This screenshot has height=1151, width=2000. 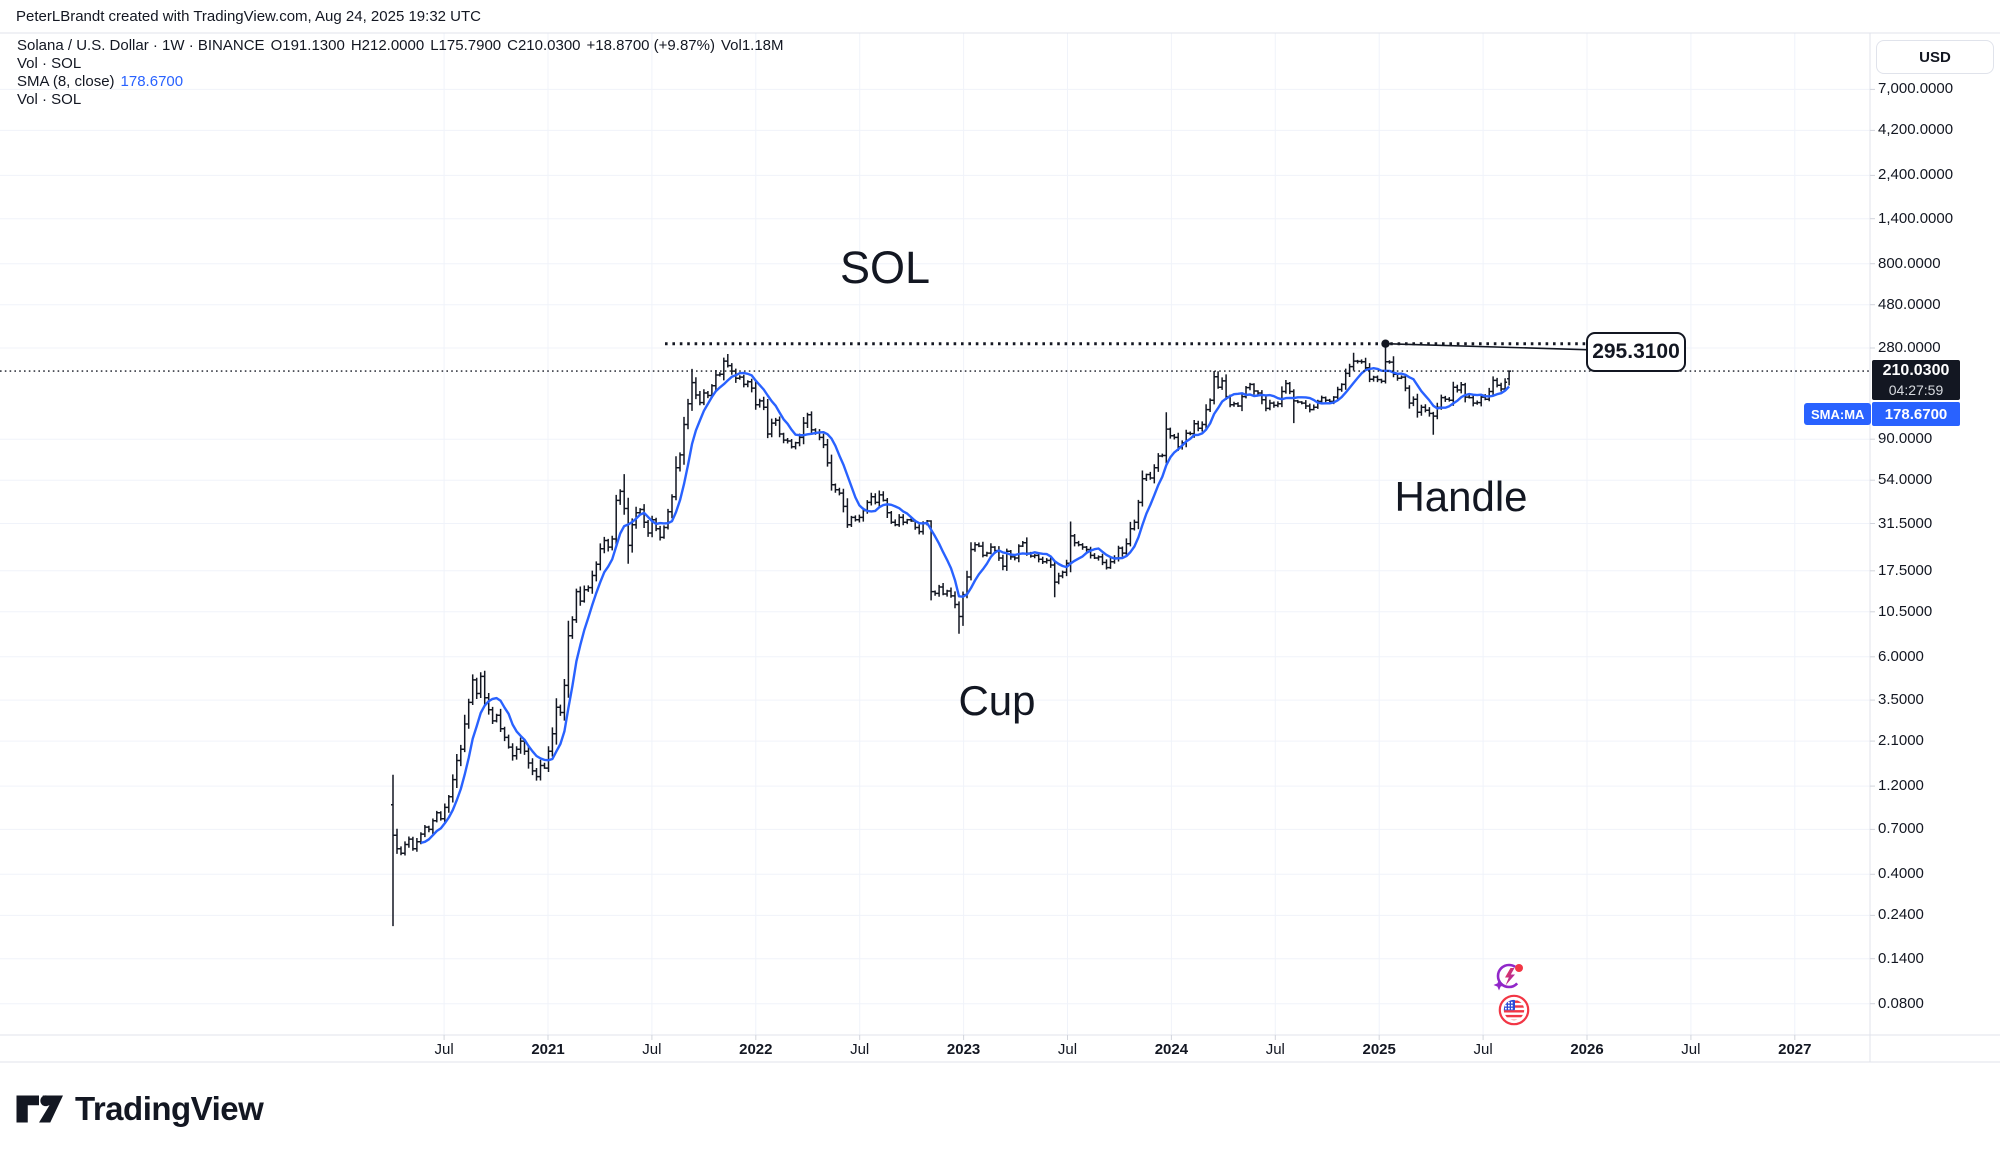 What do you see at coordinates (1901, 874) in the screenshot?
I see `price-tick-label: 0.4000` at bounding box center [1901, 874].